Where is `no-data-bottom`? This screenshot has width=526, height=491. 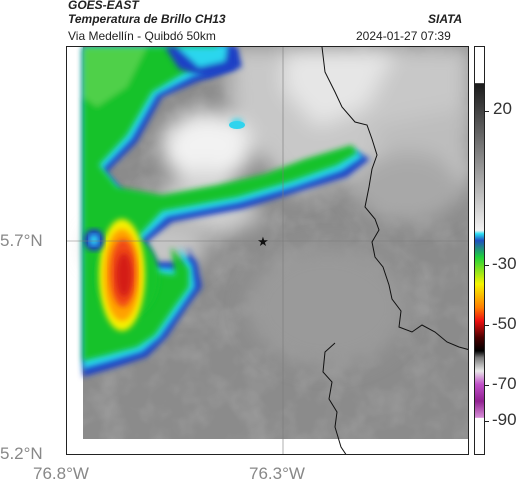
no-data-bottom is located at coordinates (267, 446).